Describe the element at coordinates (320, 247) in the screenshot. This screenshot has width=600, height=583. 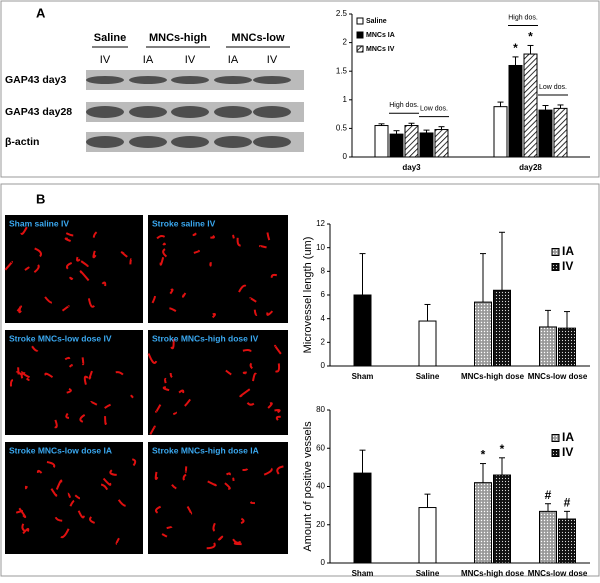
I see `y-tick-label: 10` at that location.